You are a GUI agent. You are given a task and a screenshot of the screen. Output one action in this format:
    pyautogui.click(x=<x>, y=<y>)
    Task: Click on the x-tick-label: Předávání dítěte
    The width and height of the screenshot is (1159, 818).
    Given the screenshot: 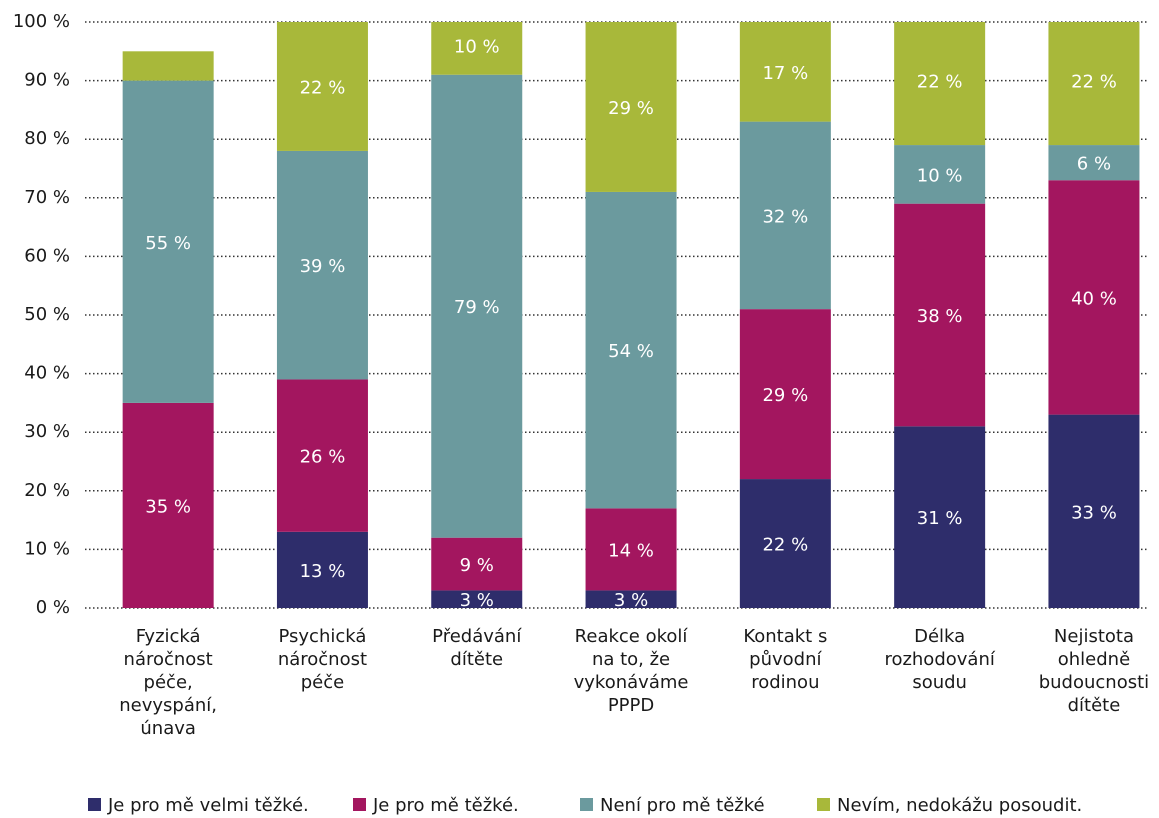 What is the action you would take?
    pyautogui.click(x=477, y=648)
    